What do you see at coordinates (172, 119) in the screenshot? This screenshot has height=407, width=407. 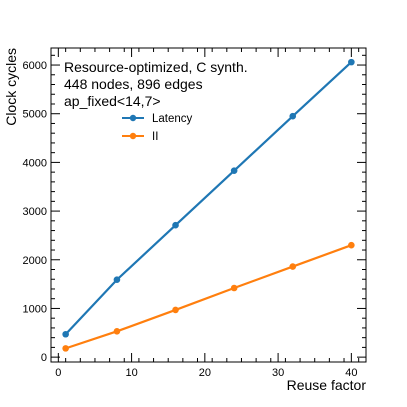 I see `legend-label-latency: Latency` at bounding box center [172, 119].